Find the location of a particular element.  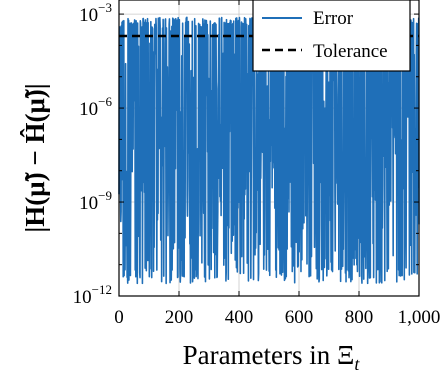

x-tick-label: 1,000 is located at coordinates (419, 317).